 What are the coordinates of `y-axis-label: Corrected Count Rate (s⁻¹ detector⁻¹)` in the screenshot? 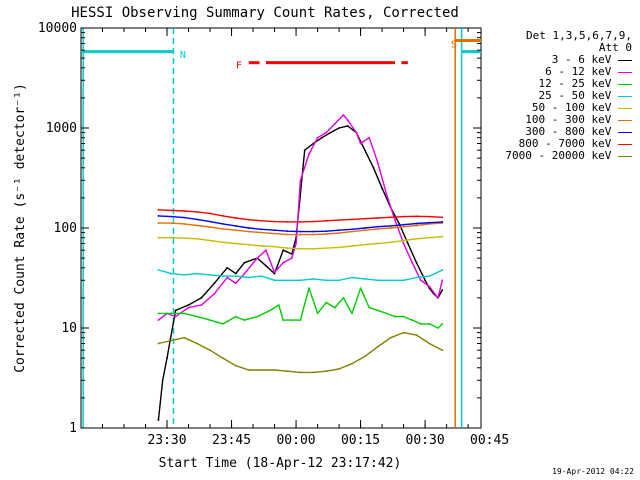 It's located at (20, 228).